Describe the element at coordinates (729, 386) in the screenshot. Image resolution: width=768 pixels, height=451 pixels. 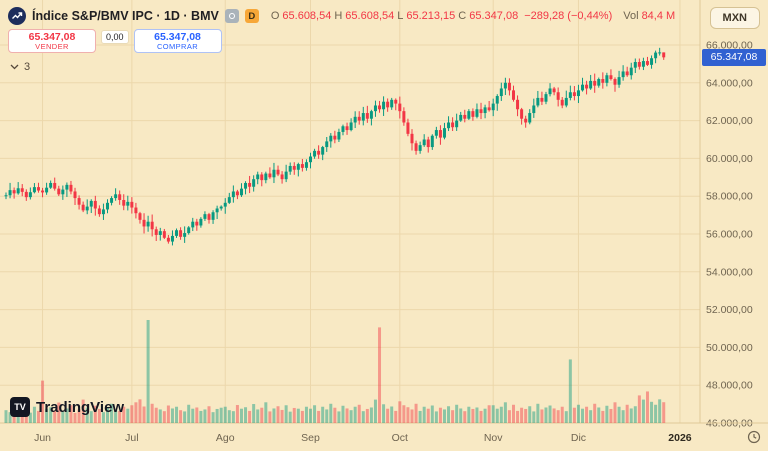
I see `svg-text: 48.000,00` at that location.